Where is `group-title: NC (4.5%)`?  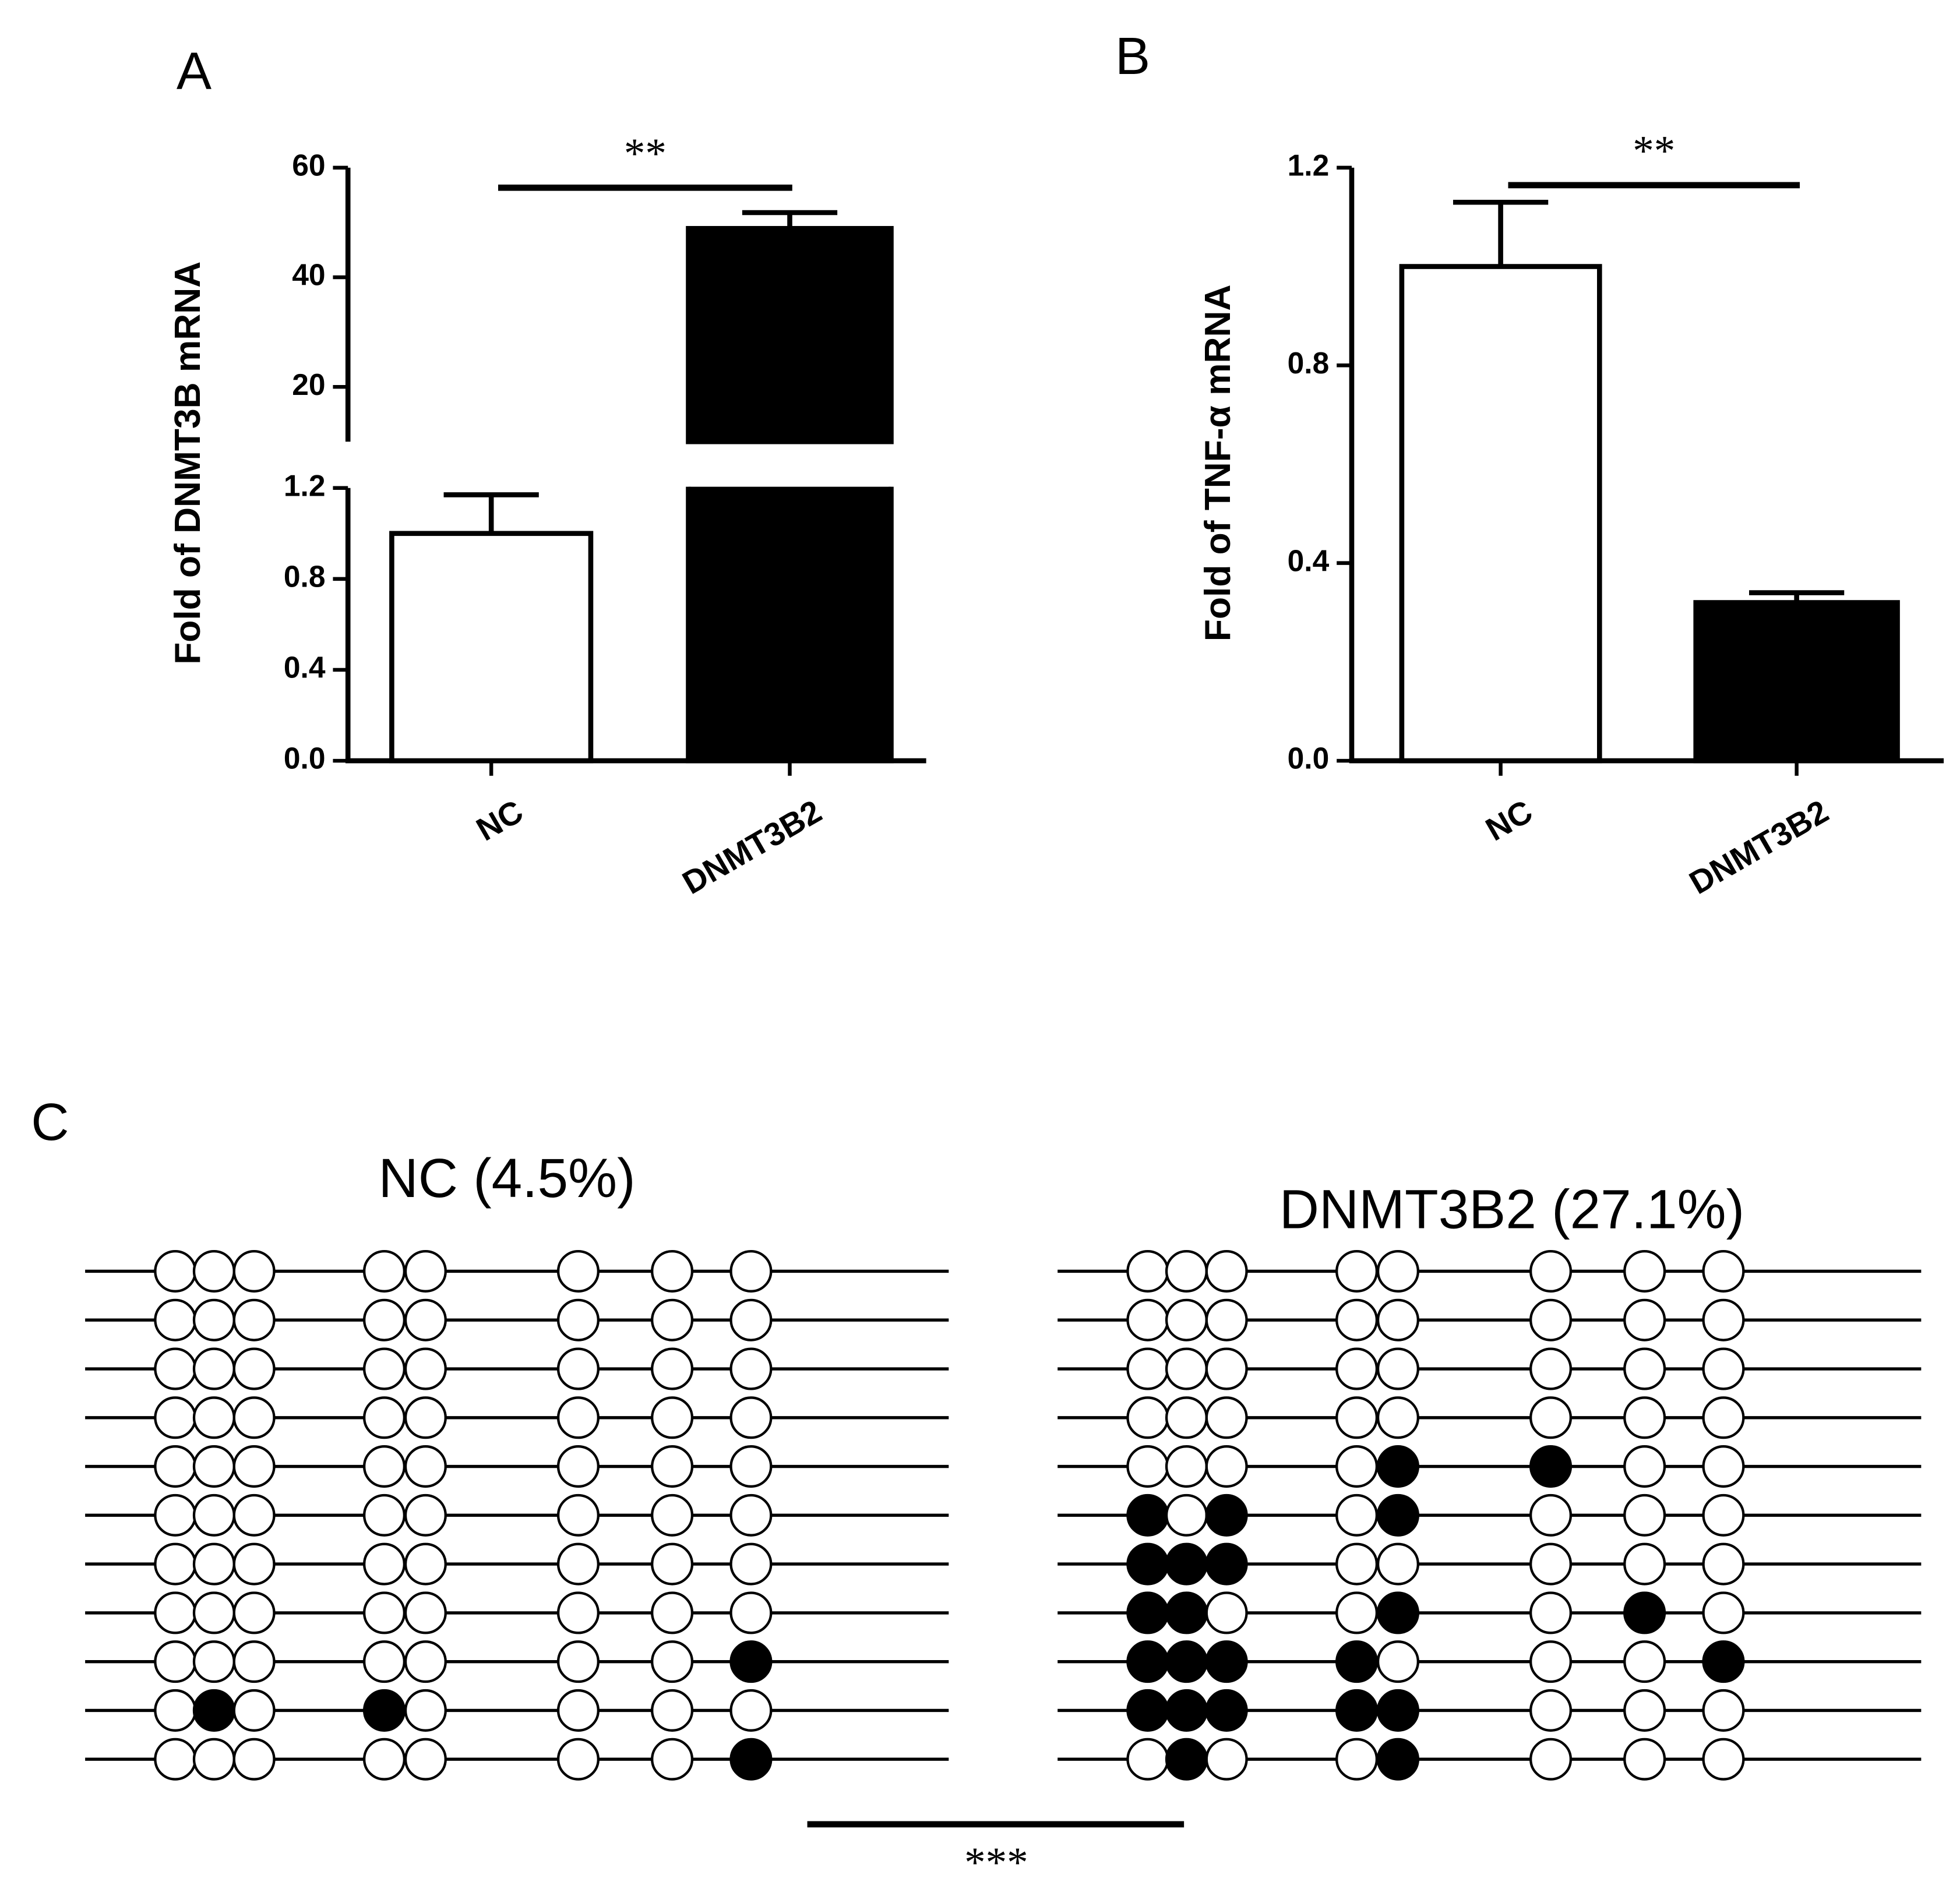 group-title: NC (4.5%) is located at coordinates (506, 1178).